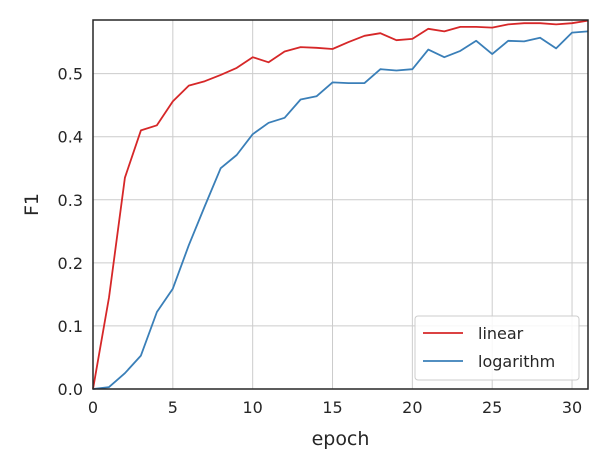 The width and height of the screenshot is (608, 470). Describe the element at coordinates (332, 407) in the screenshot. I see `x-tick-label: 15` at that location.